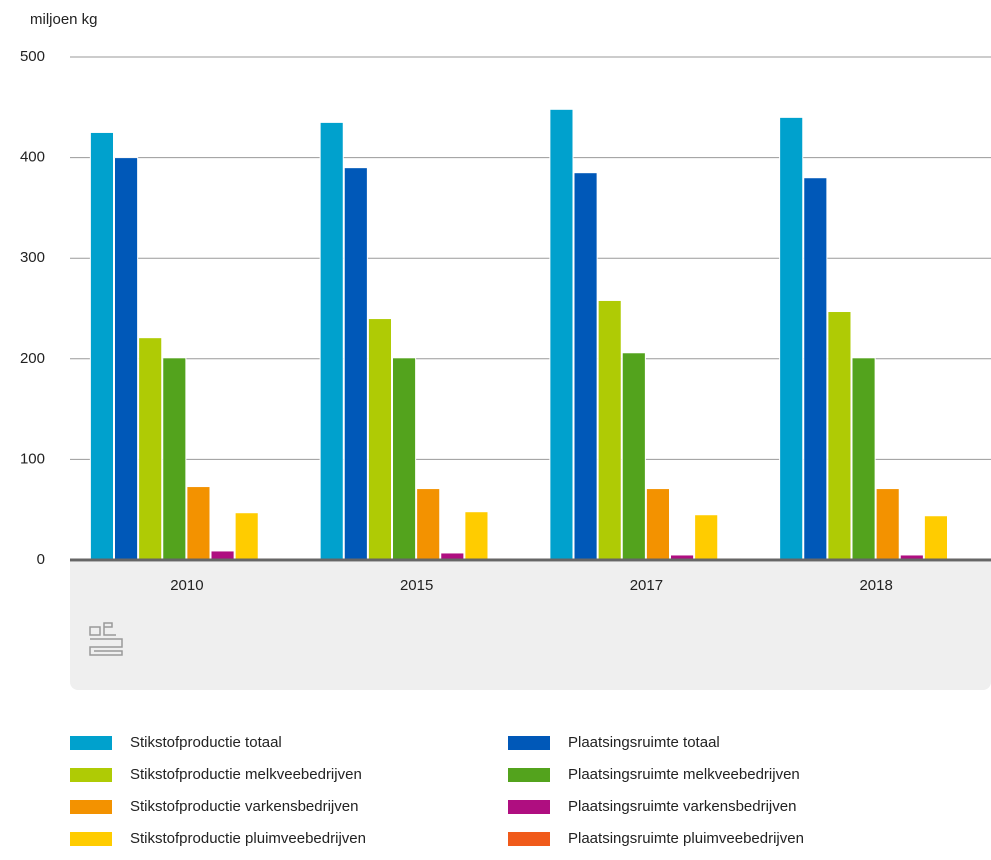 This screenshot has width=991, height=860. I want to click on x-tick-label: 2010, so click(186, 585).